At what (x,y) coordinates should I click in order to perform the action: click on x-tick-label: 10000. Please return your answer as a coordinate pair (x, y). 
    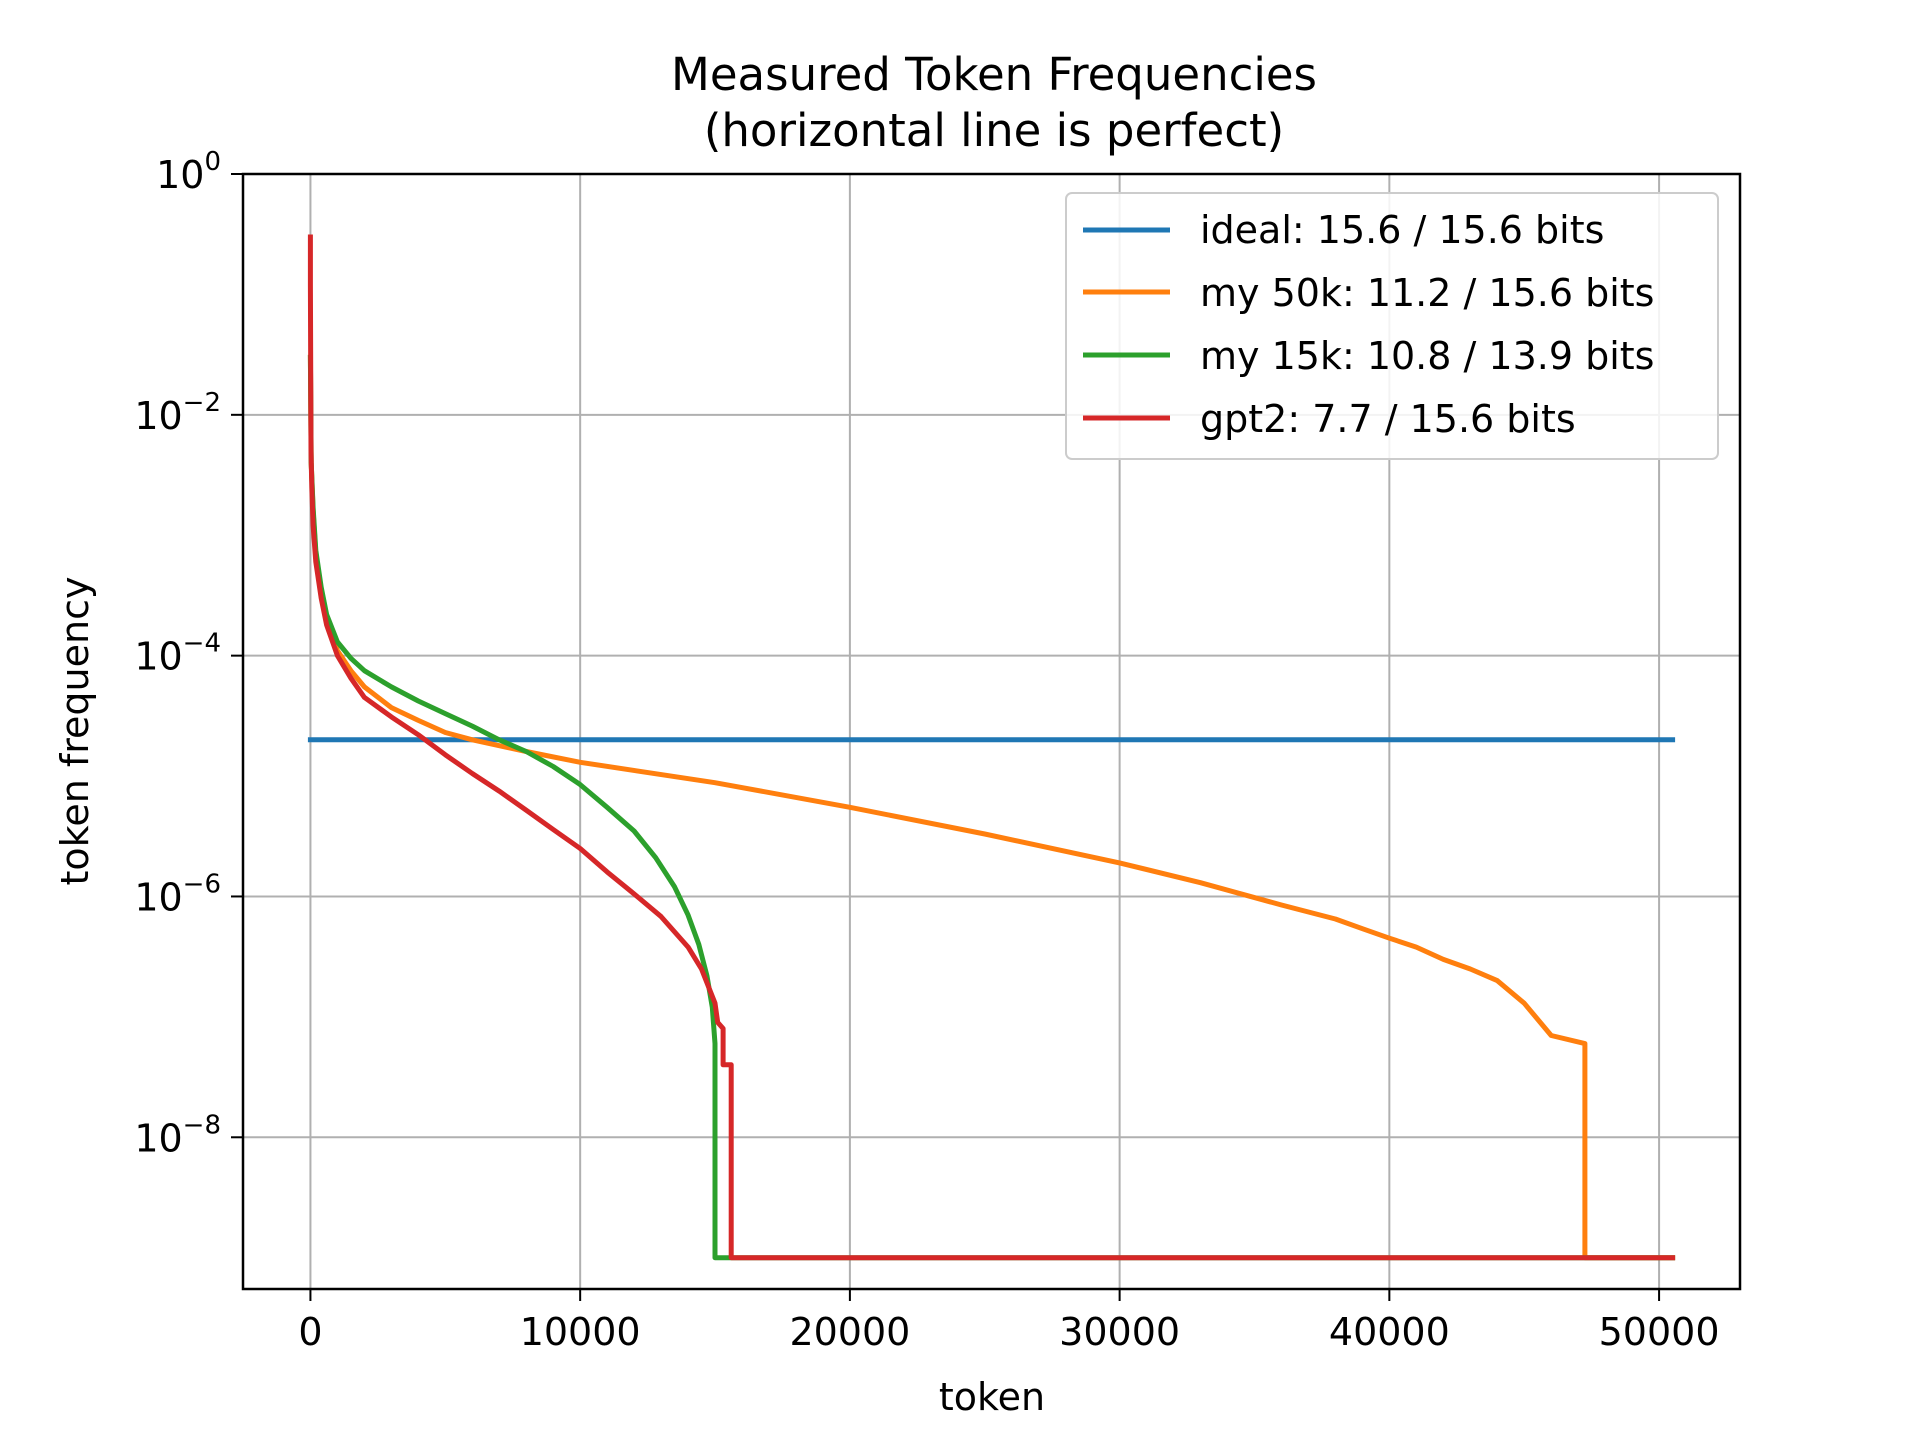
    Looking at the image, I should click on (580, 1332).